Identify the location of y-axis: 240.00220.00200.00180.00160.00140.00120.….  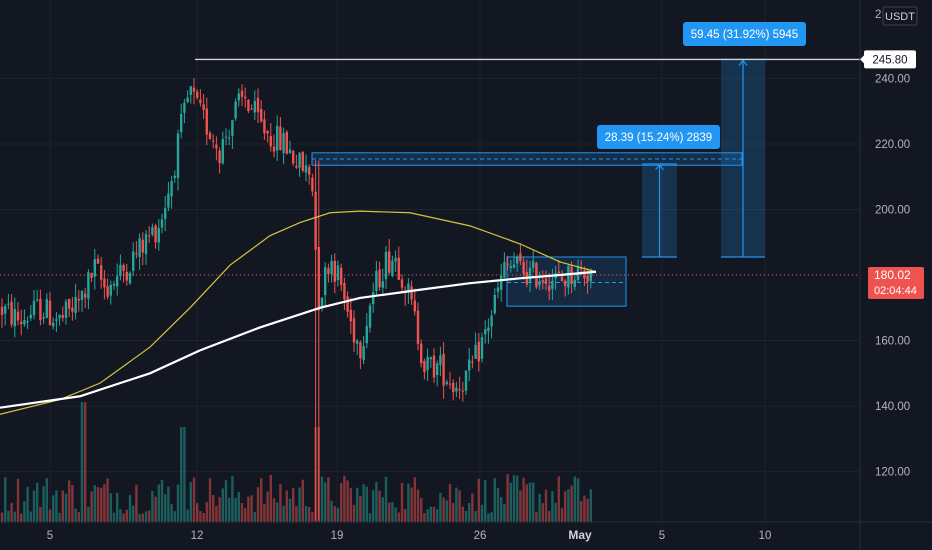
(892, 244).